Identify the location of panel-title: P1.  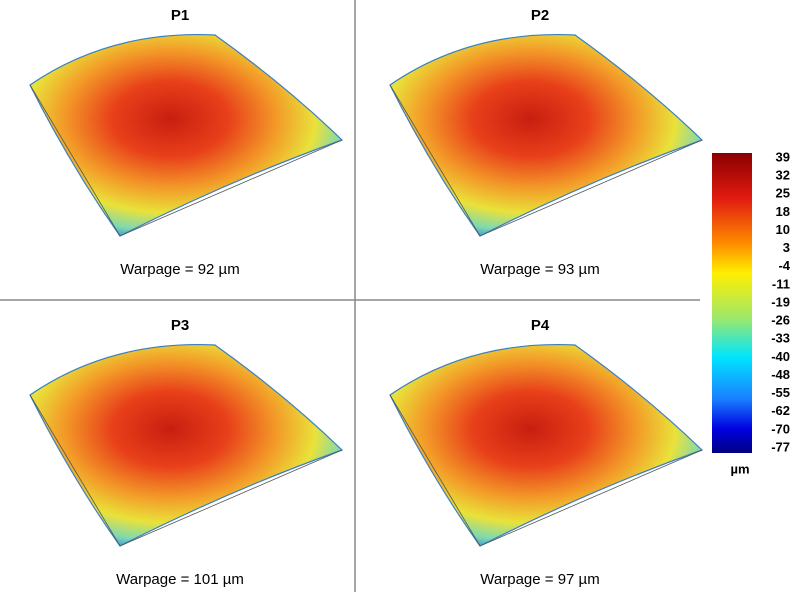
(180, 15).